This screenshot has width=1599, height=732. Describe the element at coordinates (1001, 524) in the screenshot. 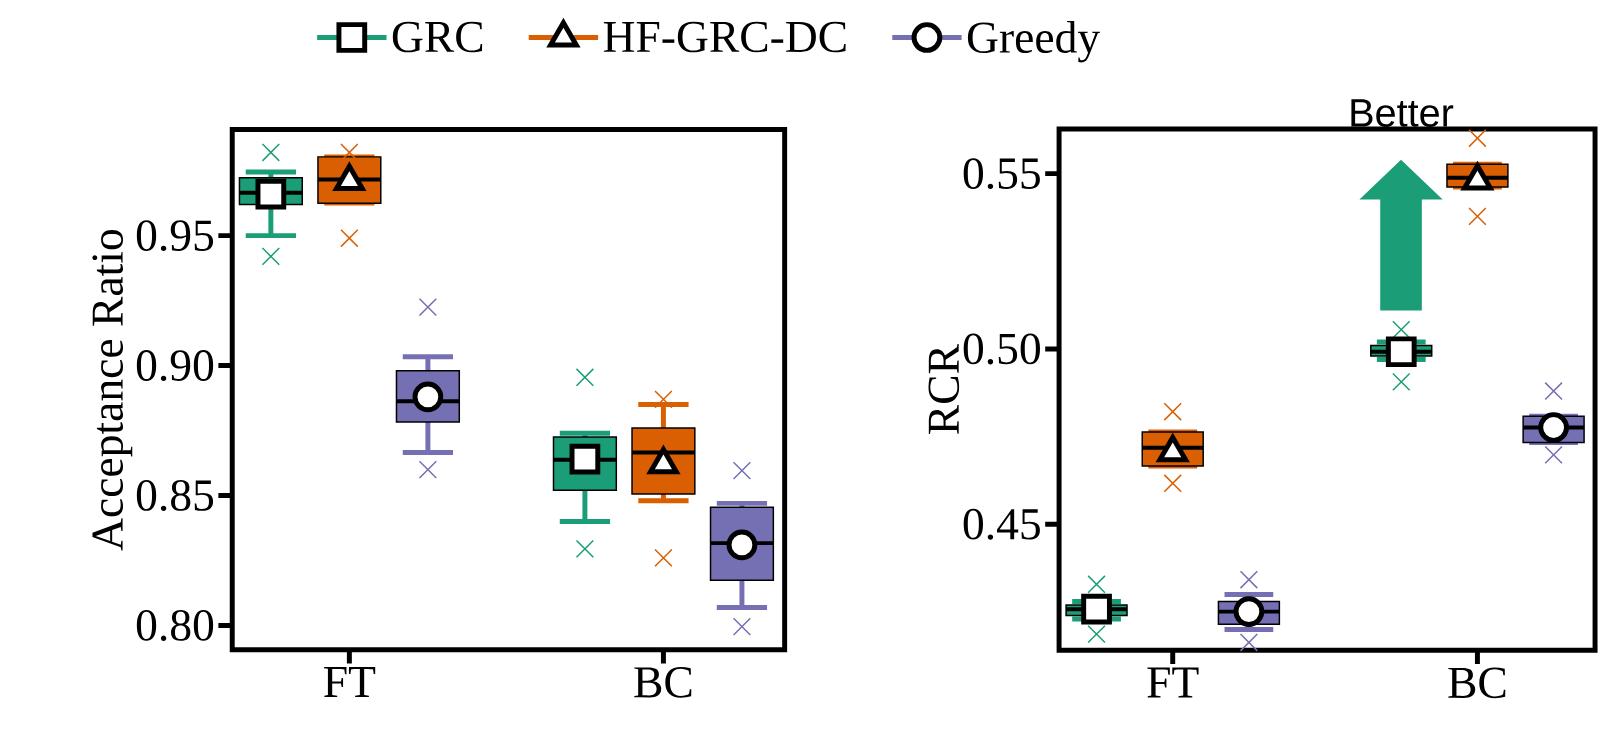

I see `y-tick-label: 0.45` at that location.